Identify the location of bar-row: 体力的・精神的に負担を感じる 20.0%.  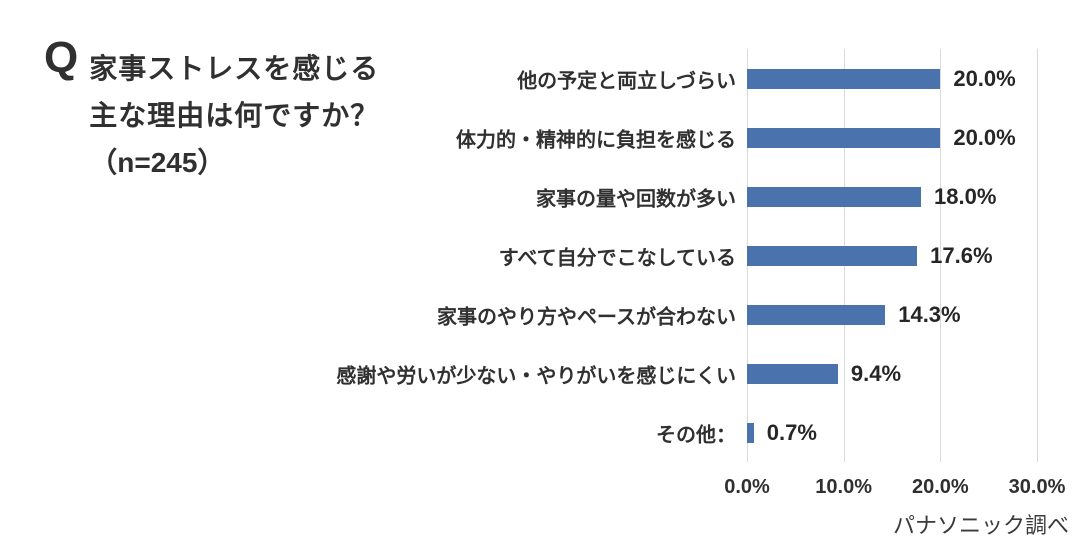
(746, 137).